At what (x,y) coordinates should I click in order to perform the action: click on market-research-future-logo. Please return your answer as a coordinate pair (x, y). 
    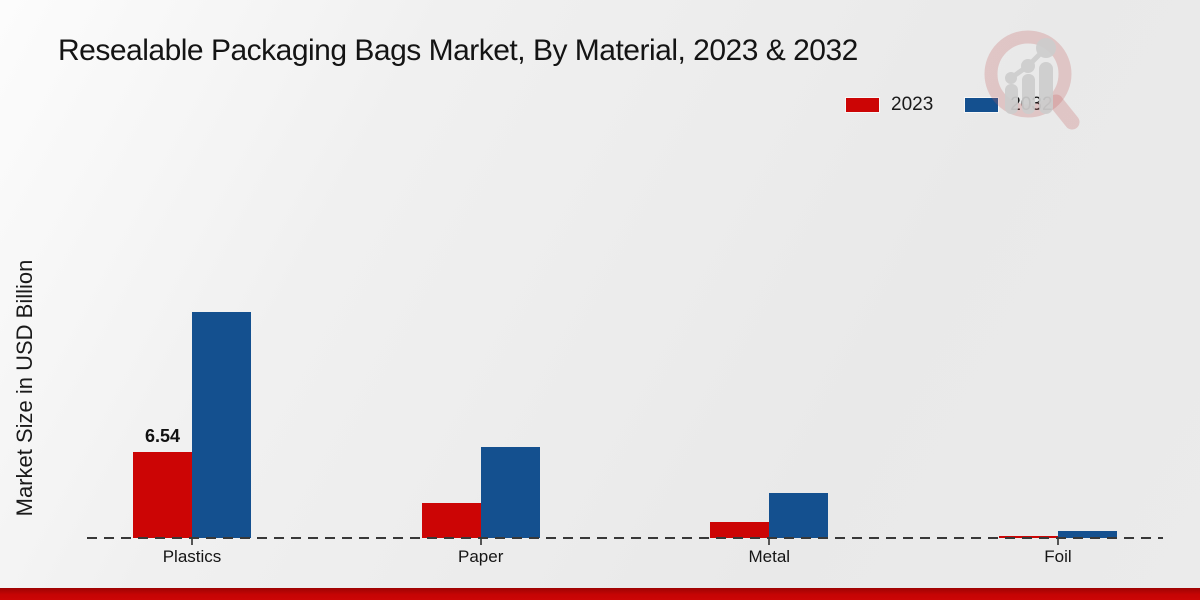
    Looking at the image, I should click on (1032, 80).